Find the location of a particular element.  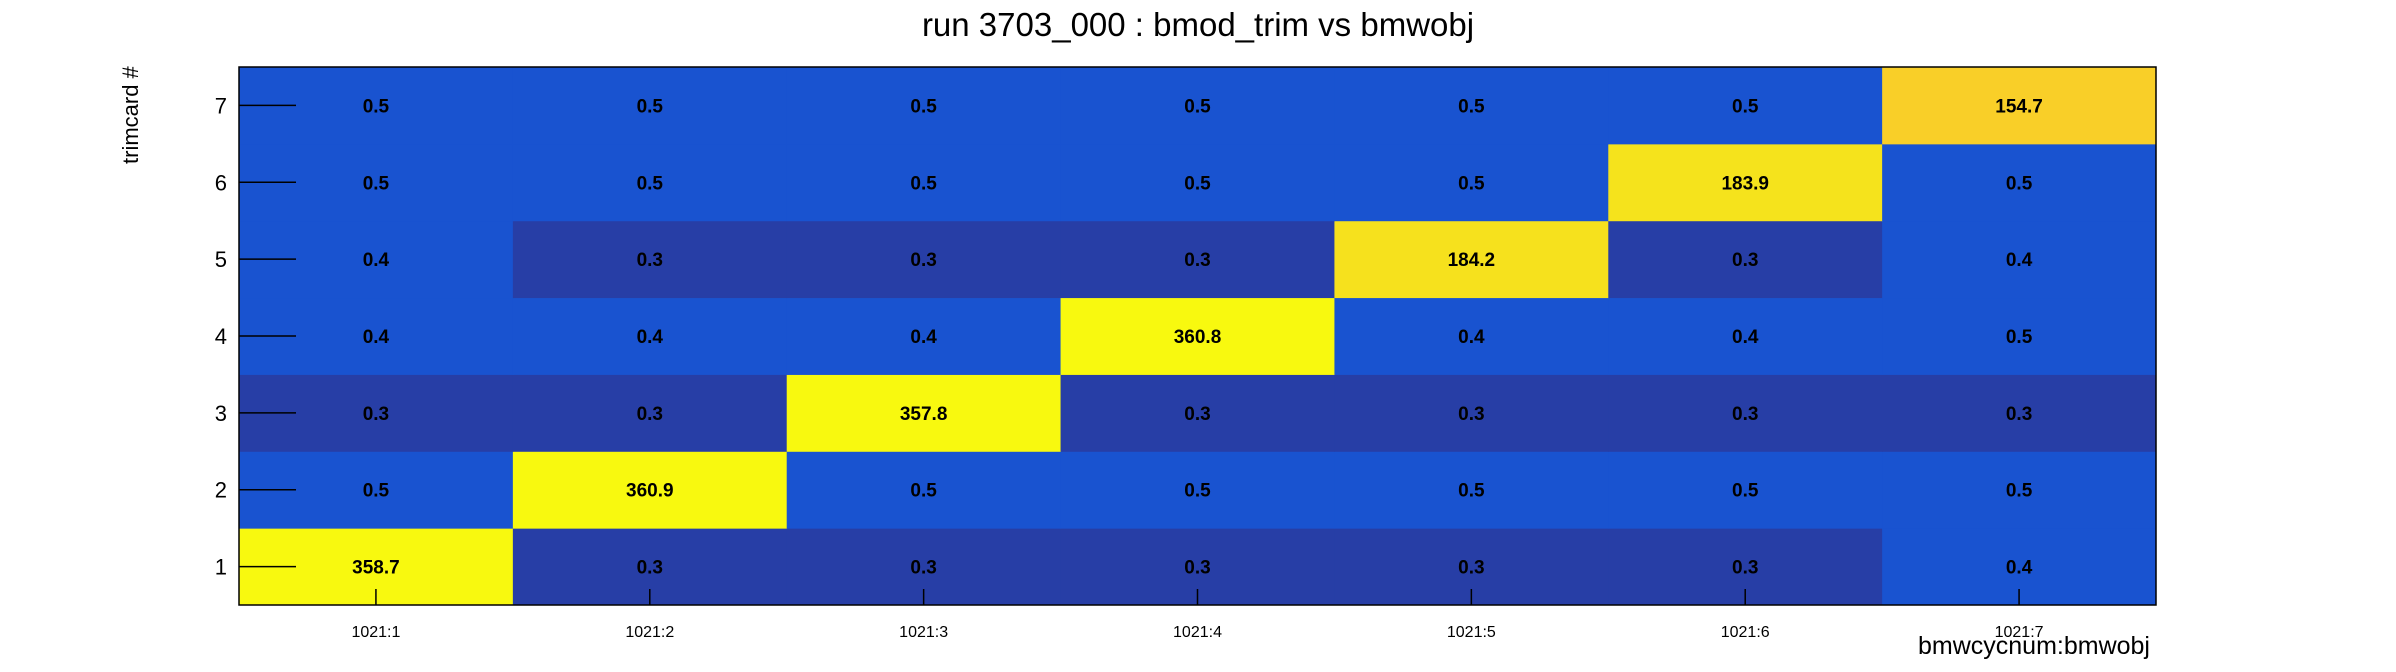

cell-value-label: 357.8 is located at coordinates (924, 414).